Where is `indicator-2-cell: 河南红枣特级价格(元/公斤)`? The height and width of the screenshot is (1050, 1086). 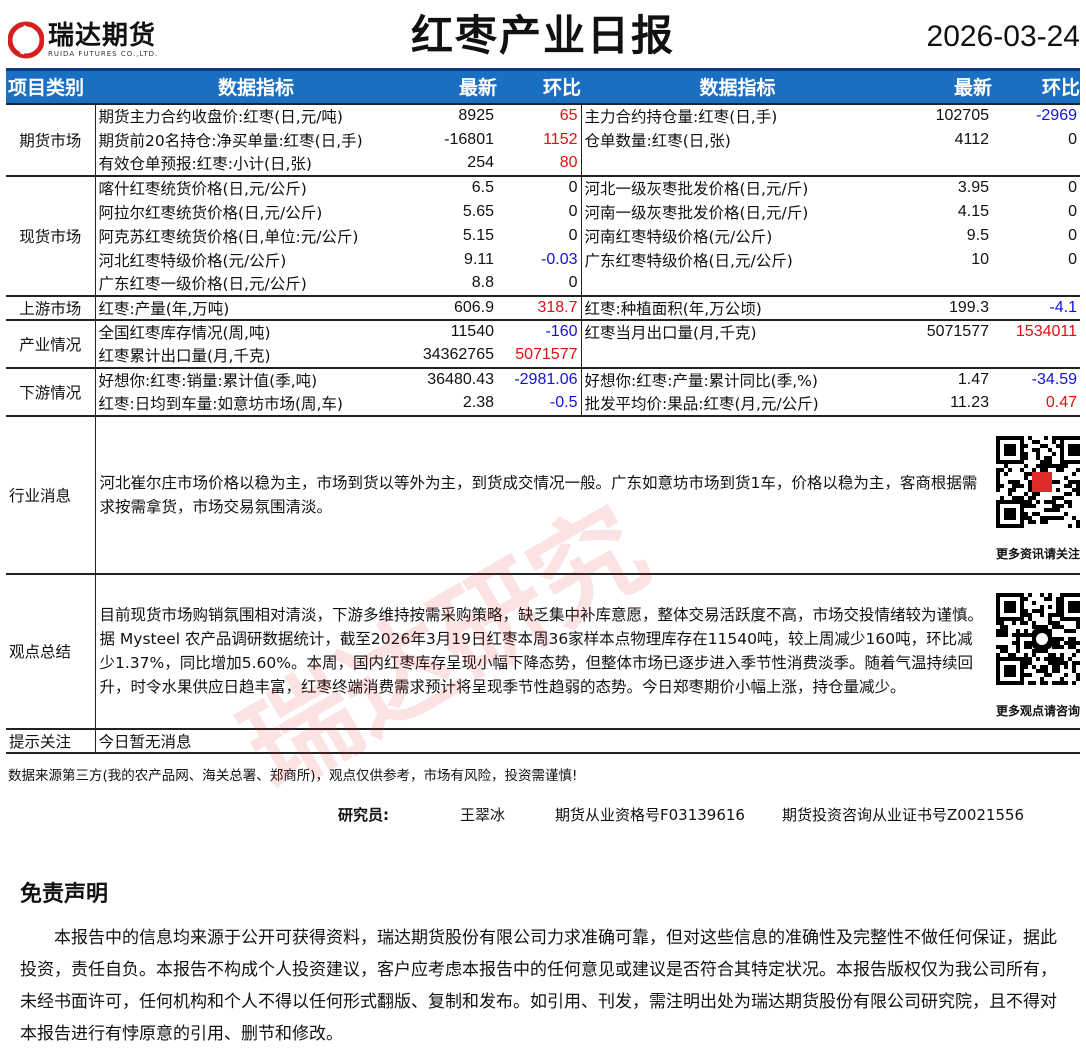
indicator-2-cell: 河南红枣特级价格(元/公斤) is located at coordinates (737, 235).